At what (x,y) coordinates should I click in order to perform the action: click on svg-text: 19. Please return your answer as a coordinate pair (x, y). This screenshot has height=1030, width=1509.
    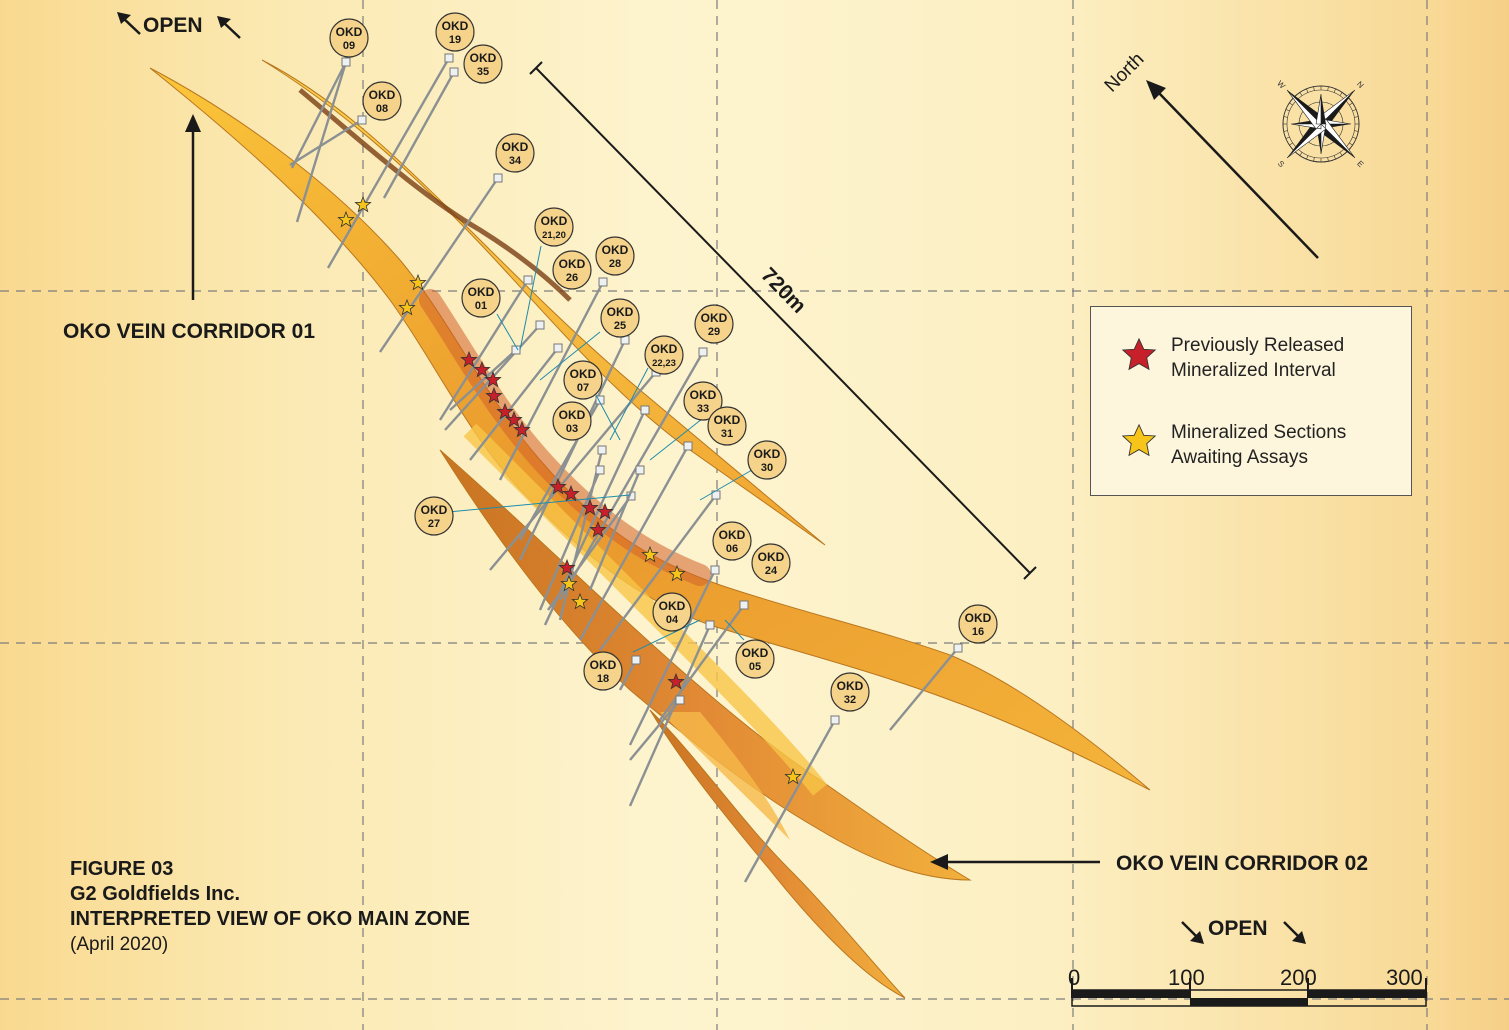
    Looking at the image, I should click on (455, 40).